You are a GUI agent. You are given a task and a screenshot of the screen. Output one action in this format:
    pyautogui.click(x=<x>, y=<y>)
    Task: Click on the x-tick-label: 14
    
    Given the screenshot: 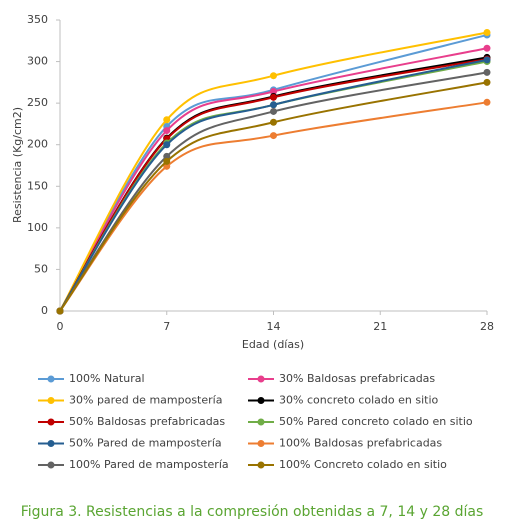 What is the action you would take?
    pyautogui.click(x=274, y=326)
    